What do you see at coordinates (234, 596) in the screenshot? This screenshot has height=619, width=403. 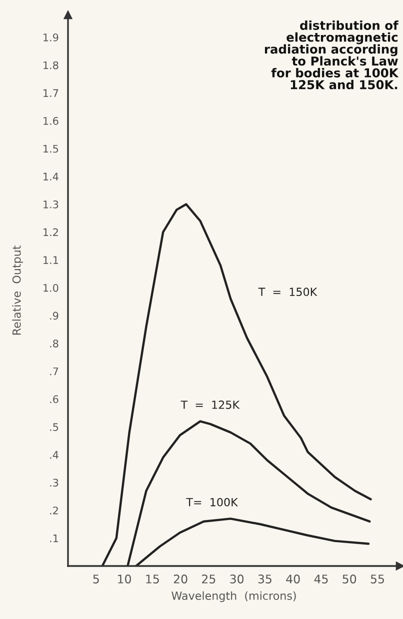 I see `x-axis-title: Wavelength (microns)` at bounding box center [234, 596].